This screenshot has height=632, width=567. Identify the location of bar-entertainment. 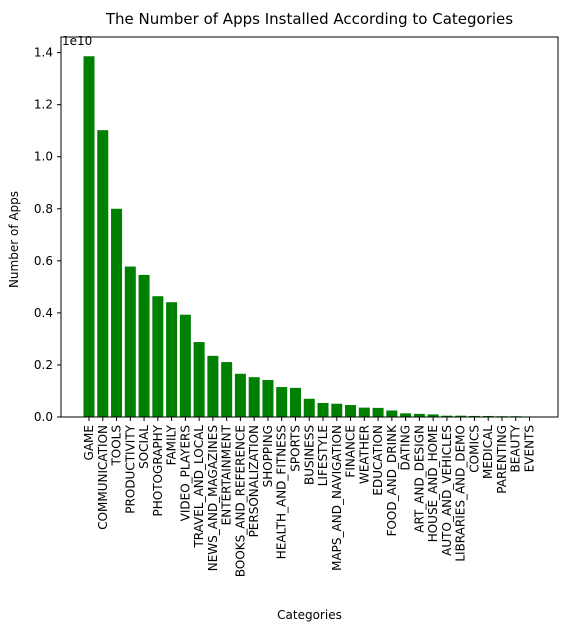
(227, 389).